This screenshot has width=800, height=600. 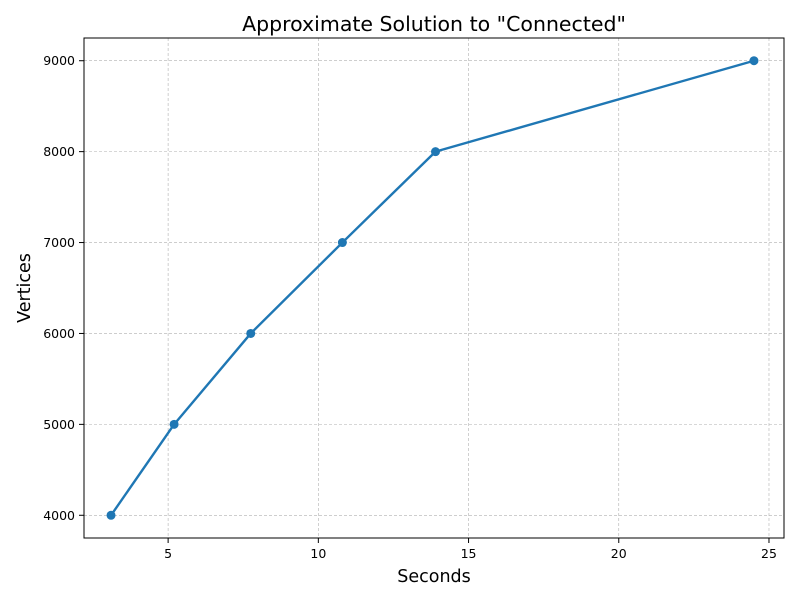 I want to click on x-tick-label: 5, so click(x=168, y=553).